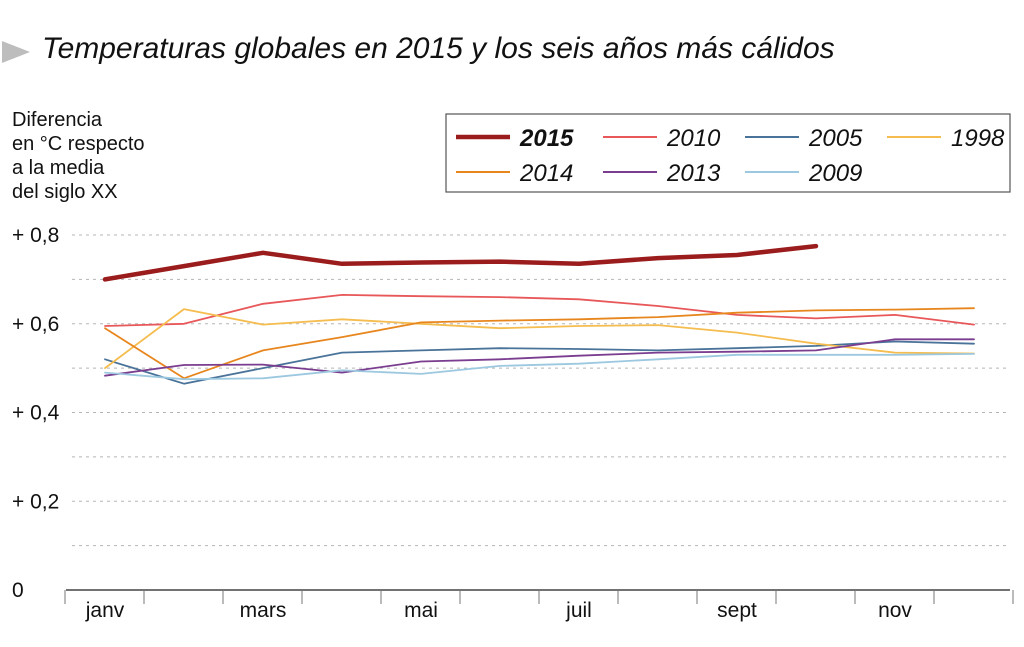  Describe the element at coordinates (978, 138) in the screenshot. I see `legend-label-1998: 1998` at that location.